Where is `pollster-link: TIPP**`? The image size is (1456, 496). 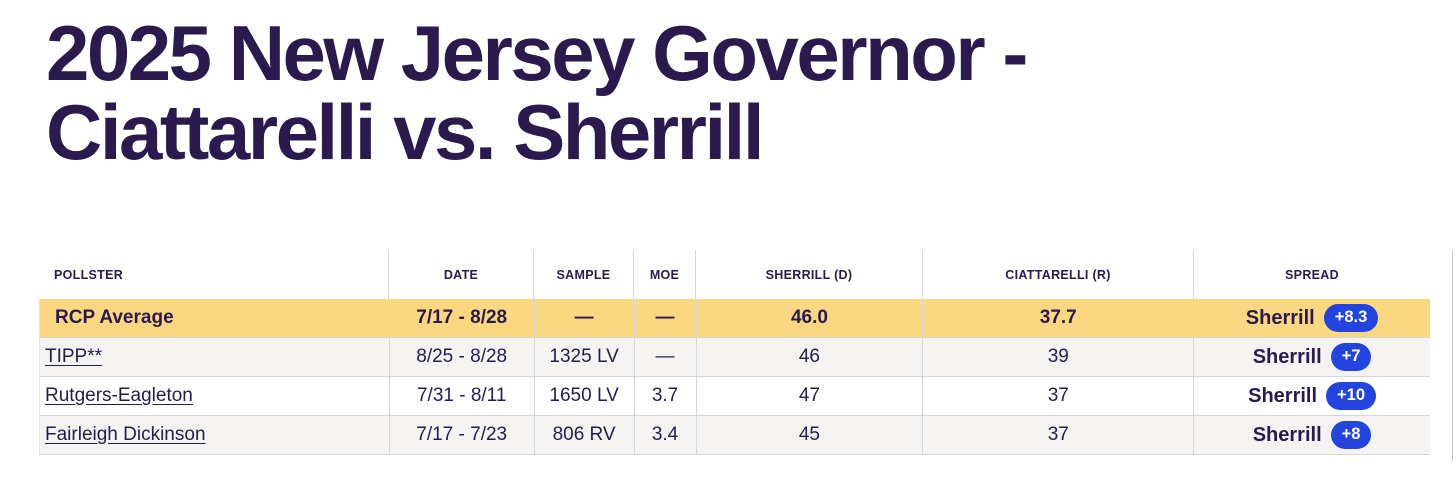
pollster-link: TIPP** is located at coordinates (74, 356).